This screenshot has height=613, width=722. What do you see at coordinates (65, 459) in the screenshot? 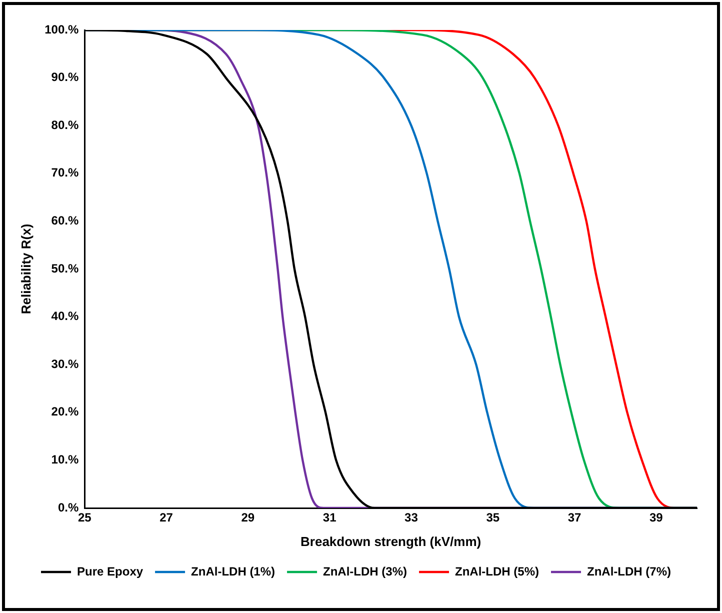
I see `y-tick-label: 10.%` at bounding box center [65, 459].